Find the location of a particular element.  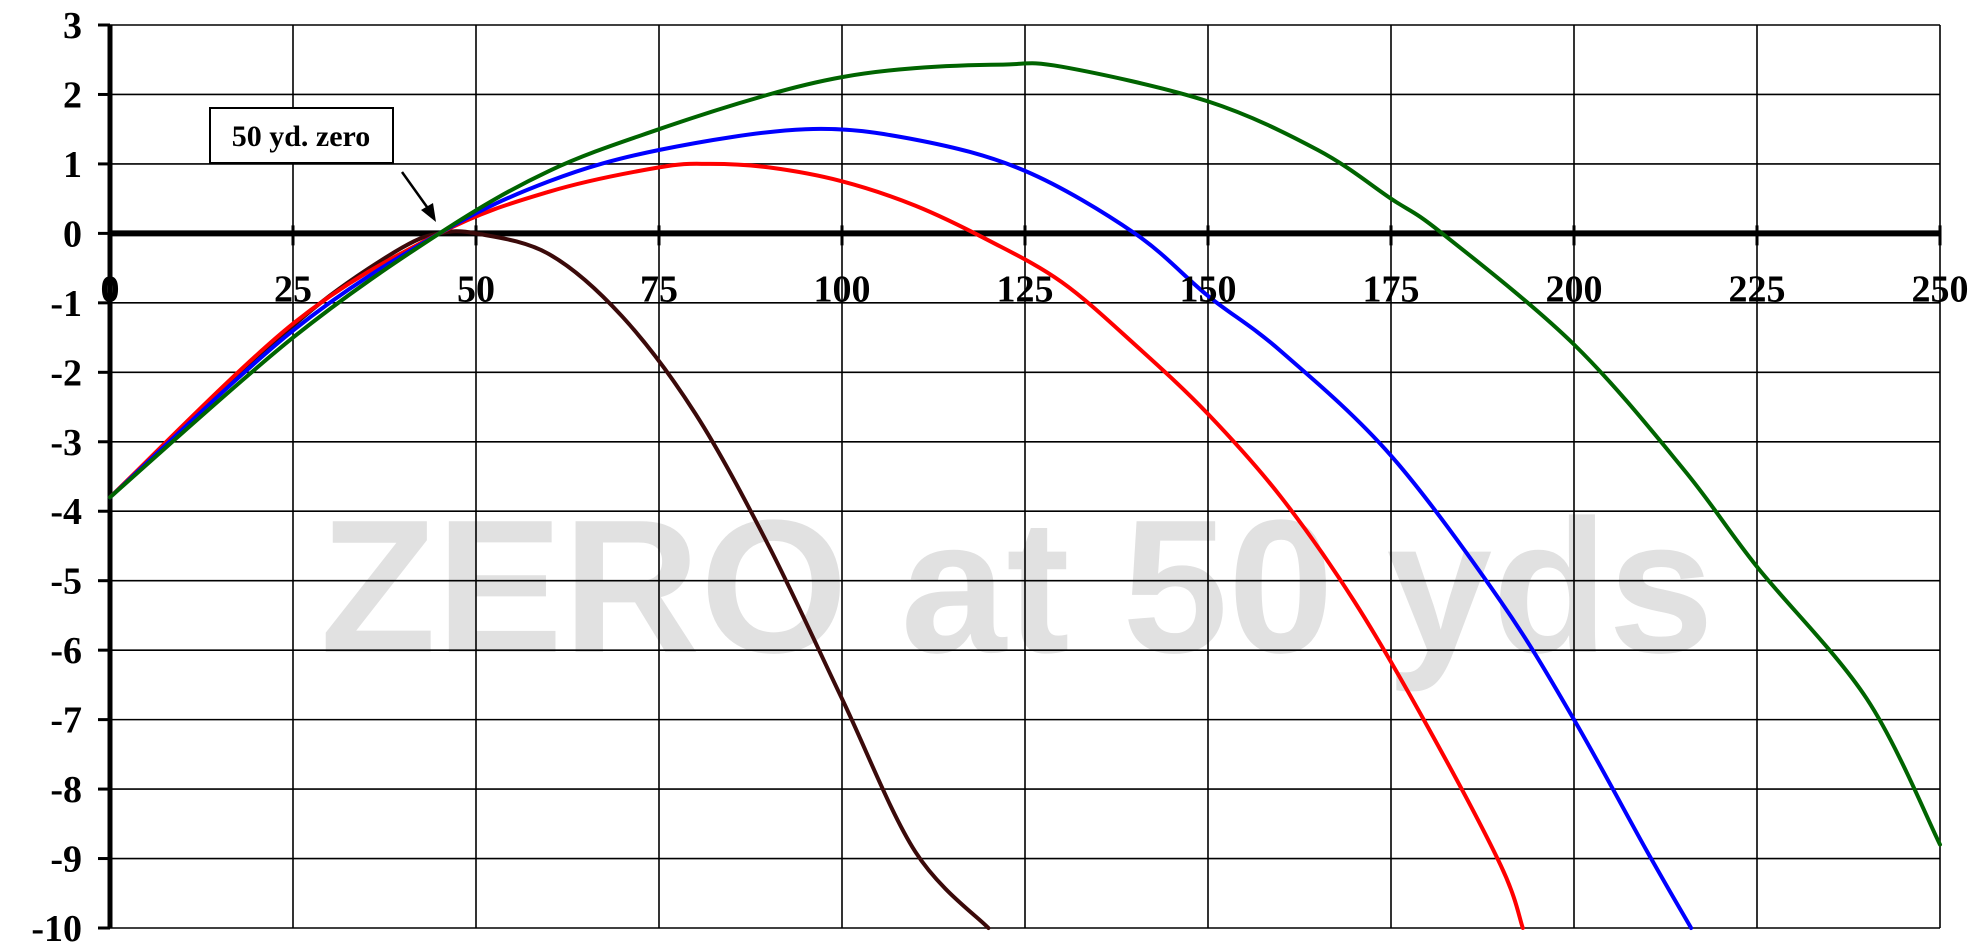

y-tick-label: 1 is located at coordinates (72, 165).